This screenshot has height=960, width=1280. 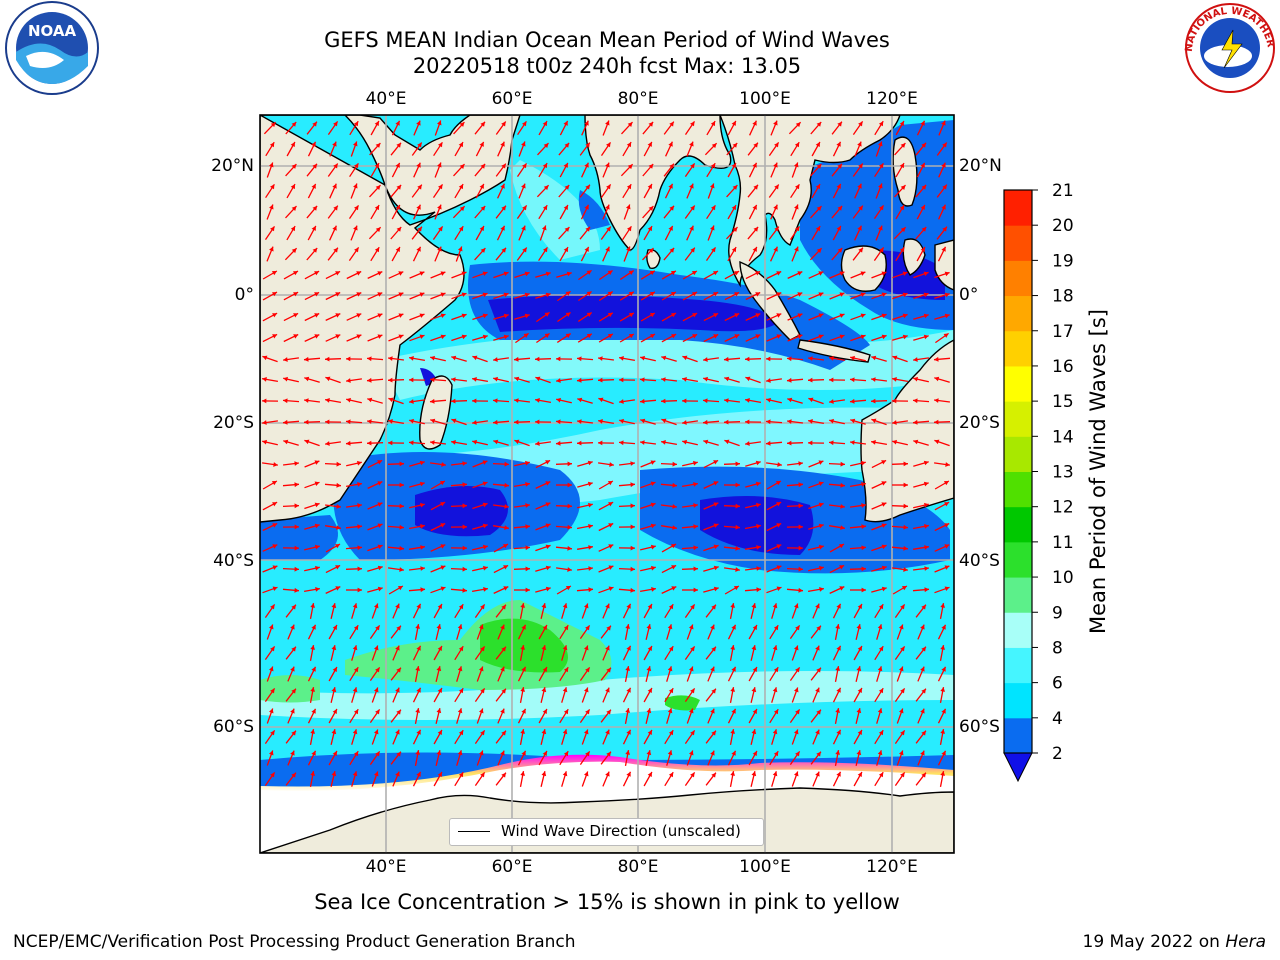 What do you see at coordinates (1057, 648) in the screenshot?
I see `colorbar-tick-label: 8` at bounding box center [1057, 648].